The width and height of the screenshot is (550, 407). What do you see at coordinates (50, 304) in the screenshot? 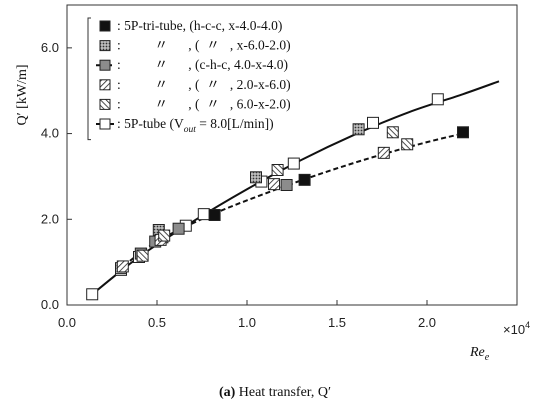
I see `y-tick-label: 0.0` at bounding box center [50, 304].